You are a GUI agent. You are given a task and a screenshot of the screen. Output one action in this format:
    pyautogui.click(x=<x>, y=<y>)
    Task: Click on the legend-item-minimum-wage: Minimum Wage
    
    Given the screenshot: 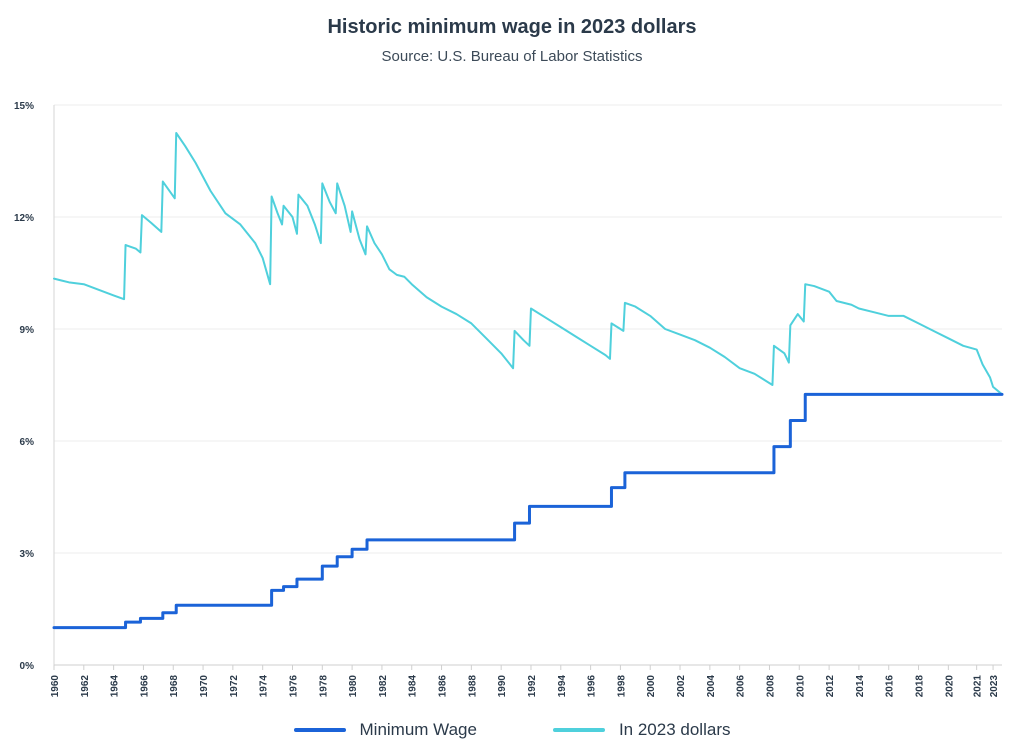 What is the action you would take?
    pyautogui.click(x=385, y=730)
    